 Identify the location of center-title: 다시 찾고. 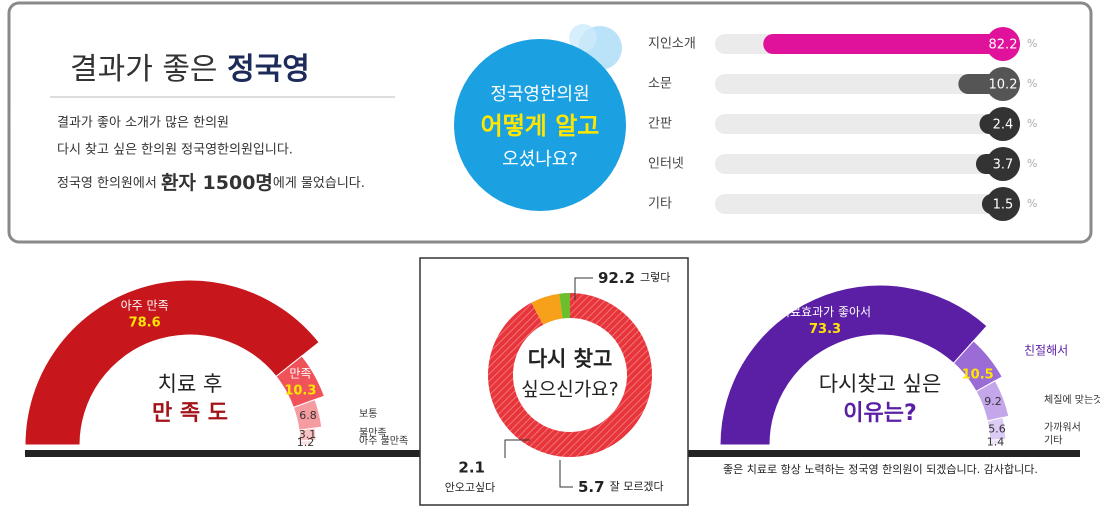
(570, 359).